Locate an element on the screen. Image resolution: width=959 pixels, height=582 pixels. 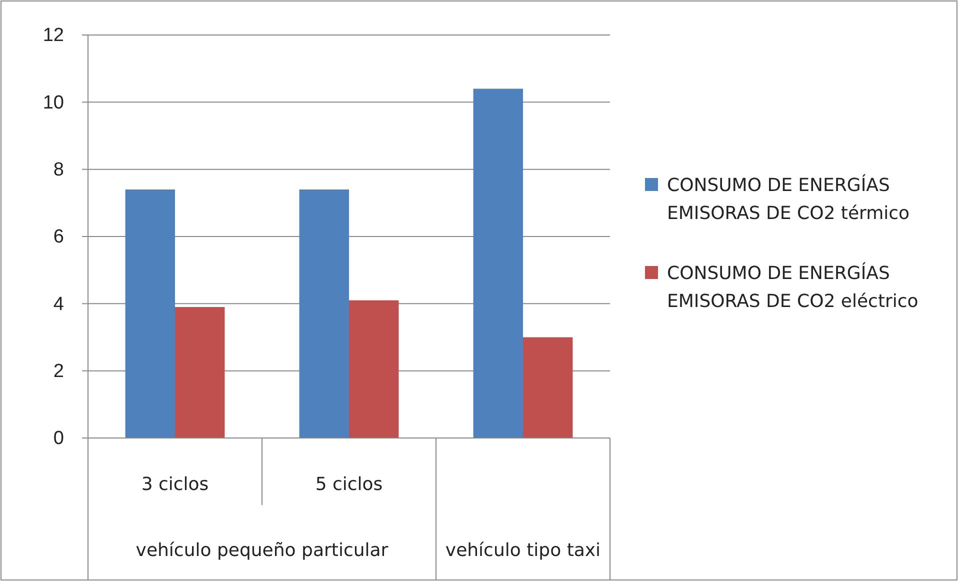
legend-label: CONSUMO DE ENERGÍAS EMISORAS DE CO2 eléctrico is located at coordinates (792, 287).